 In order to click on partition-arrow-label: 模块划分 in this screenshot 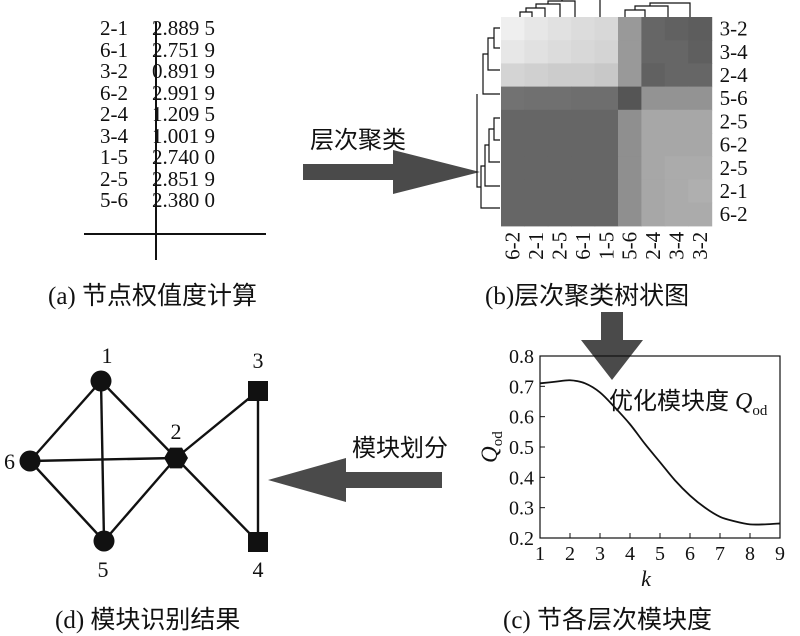, I will do `click(400, 449)`.